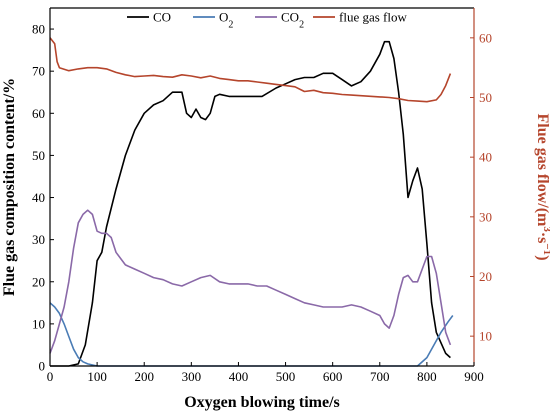 Image resolution: width=550 pixels, height=415 pixels. What do you see at coordinates (485, 336) in the screenshot?
I see `y-right-tick-label: 10` at bounding box center [485, 336].